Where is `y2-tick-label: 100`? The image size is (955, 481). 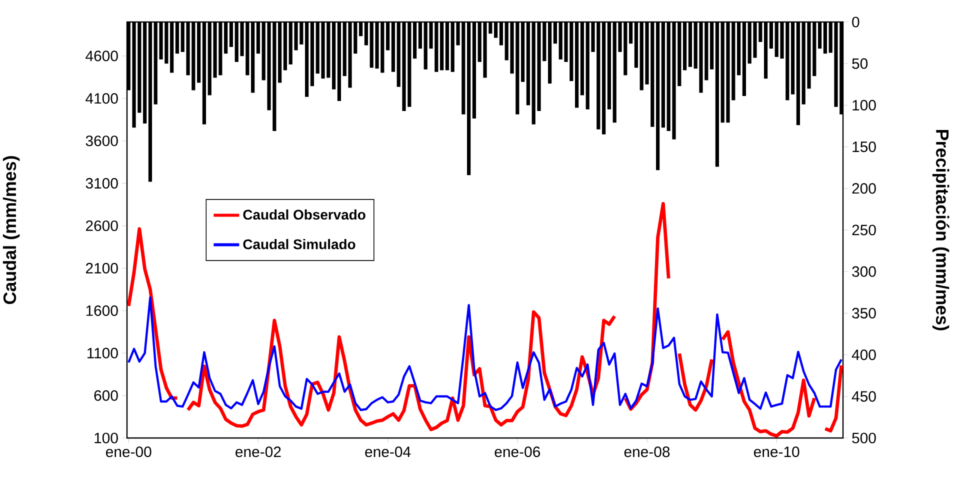
y2-tick-label: 100 is located at coordinates (864, 105).